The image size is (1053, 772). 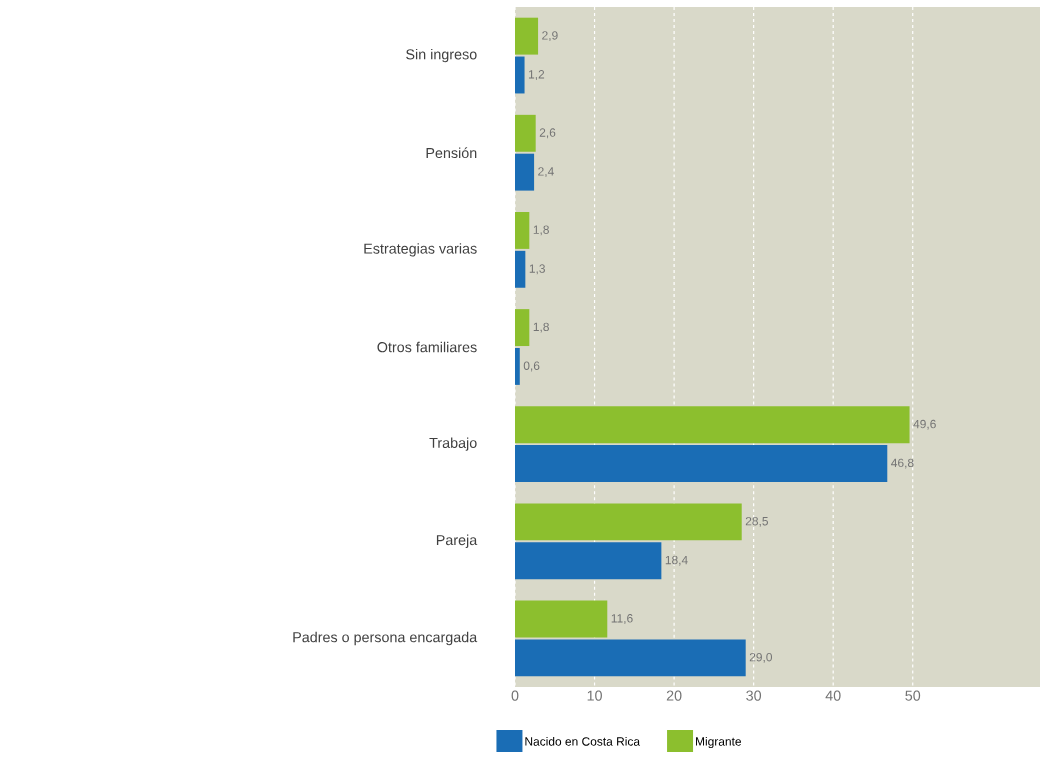 I want to click on y-tick-label: Padres o persona encargada, so click(x=385, y=638).